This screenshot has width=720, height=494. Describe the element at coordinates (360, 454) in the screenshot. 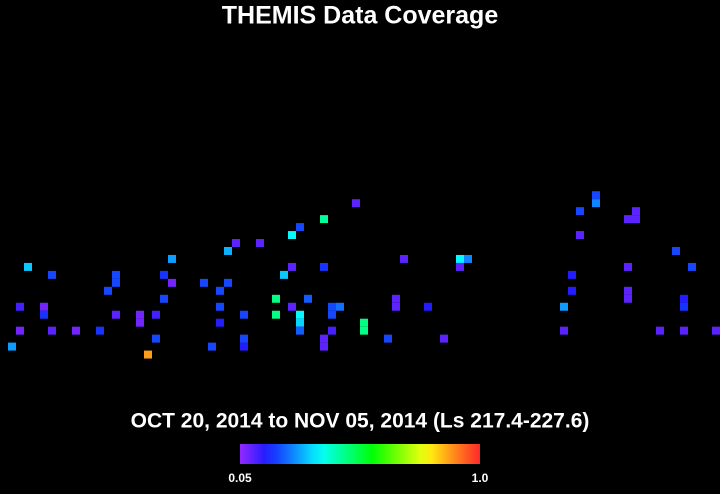

I see `colorbar` at that location.